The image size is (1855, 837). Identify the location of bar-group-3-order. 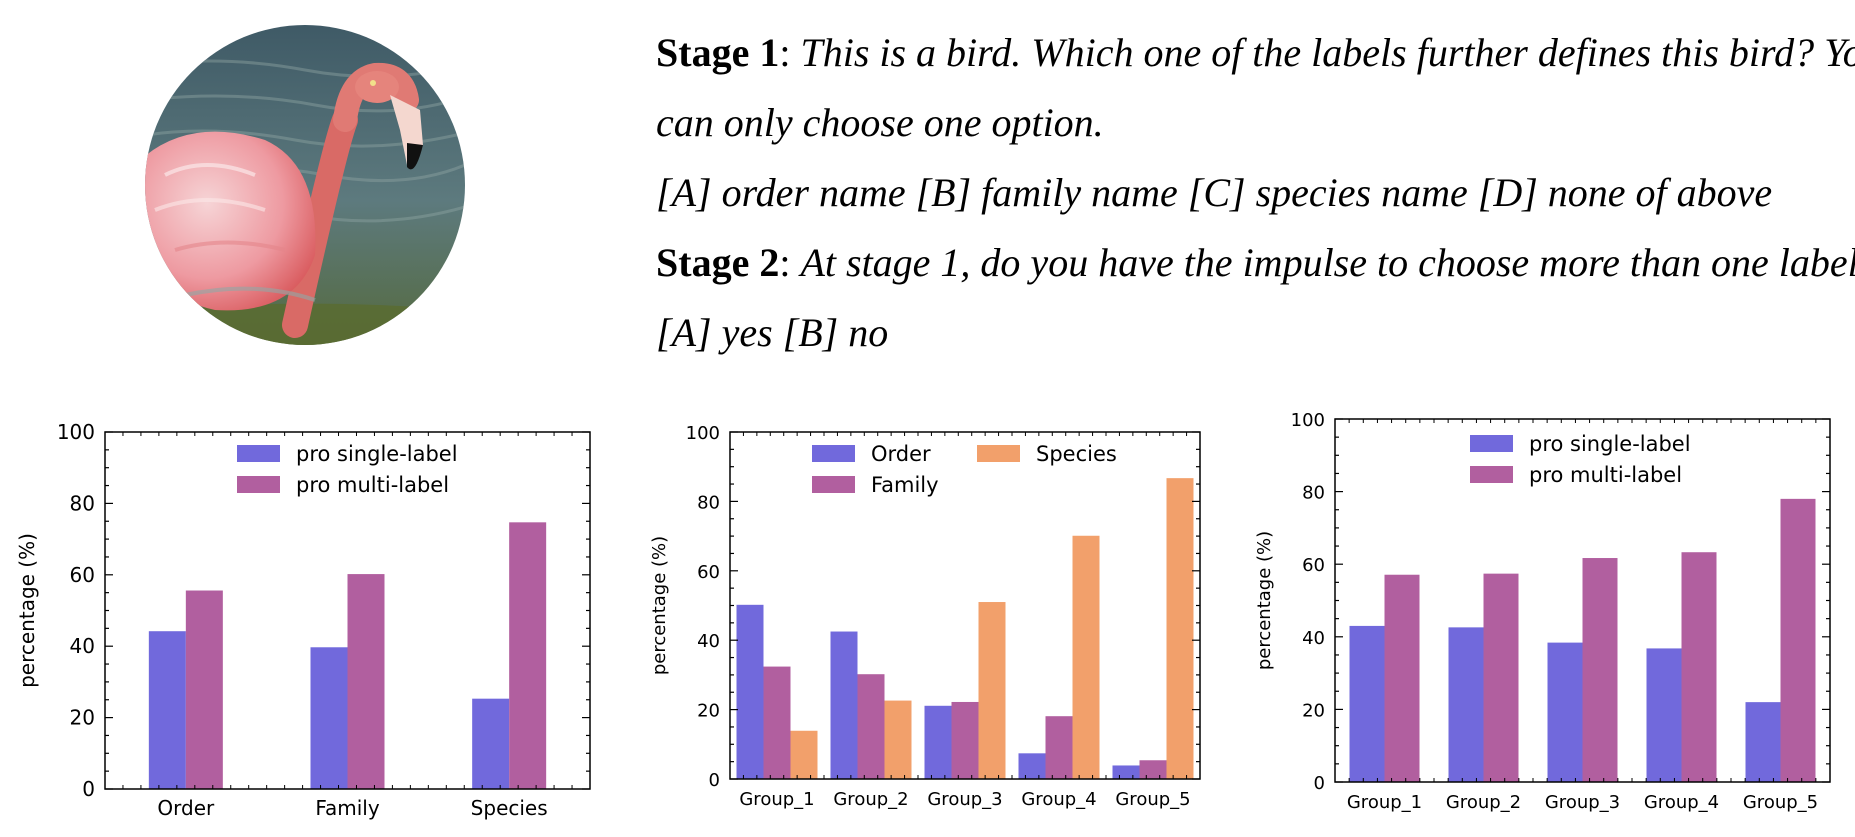
(938, 742).